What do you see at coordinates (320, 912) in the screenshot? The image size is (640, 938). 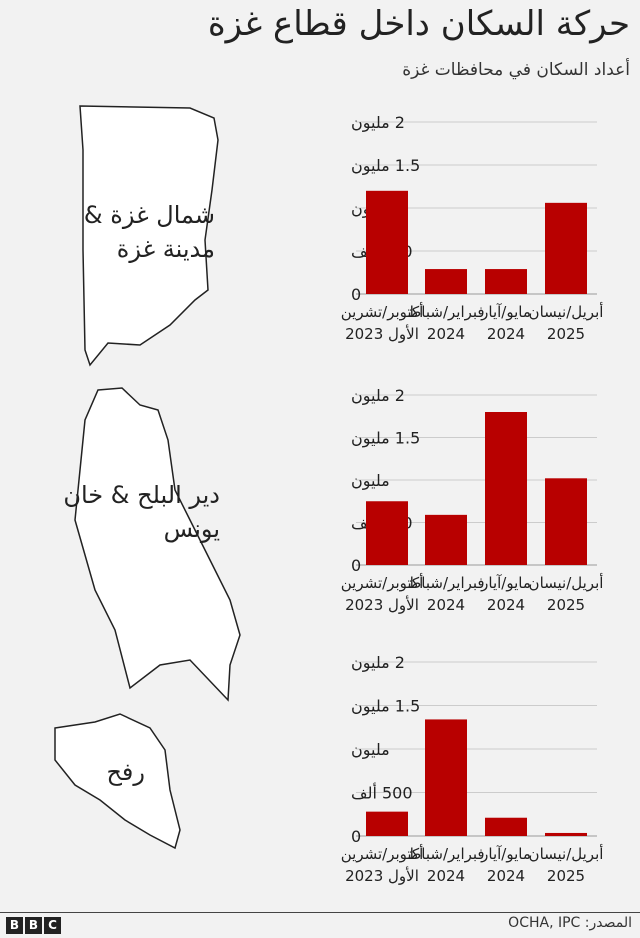 I see `footer-divider` at bounding box center [320, 912].